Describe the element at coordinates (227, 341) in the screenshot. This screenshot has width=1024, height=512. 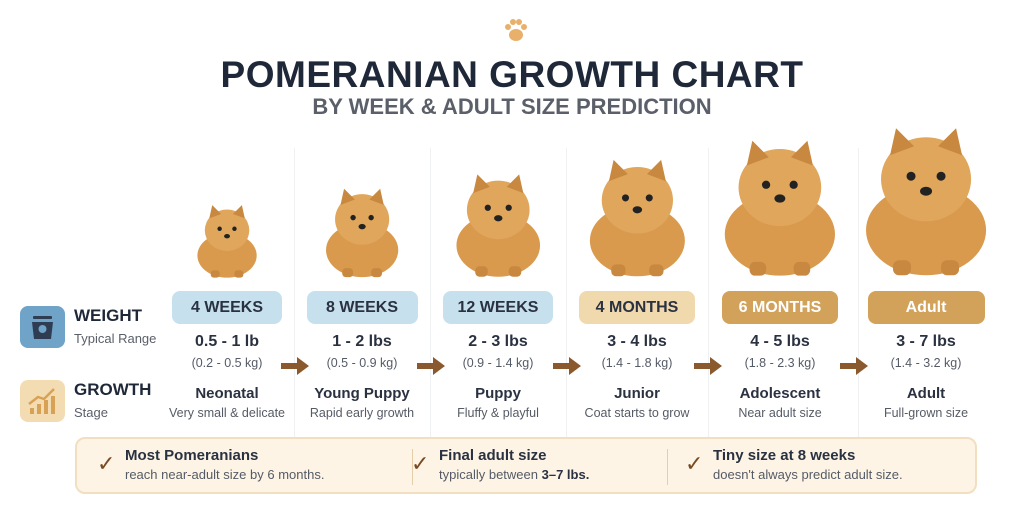
I see `weight-lbs: 0.5 - 1 lb` at that location.